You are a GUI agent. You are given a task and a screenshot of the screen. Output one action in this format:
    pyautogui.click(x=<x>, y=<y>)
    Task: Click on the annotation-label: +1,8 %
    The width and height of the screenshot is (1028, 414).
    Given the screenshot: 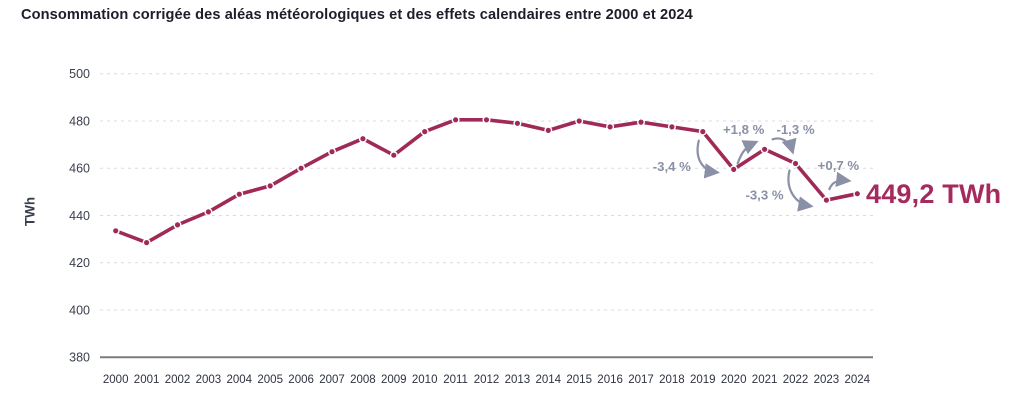 What is the action you would take?
    pyautogui.click(x=744, y=129)
    